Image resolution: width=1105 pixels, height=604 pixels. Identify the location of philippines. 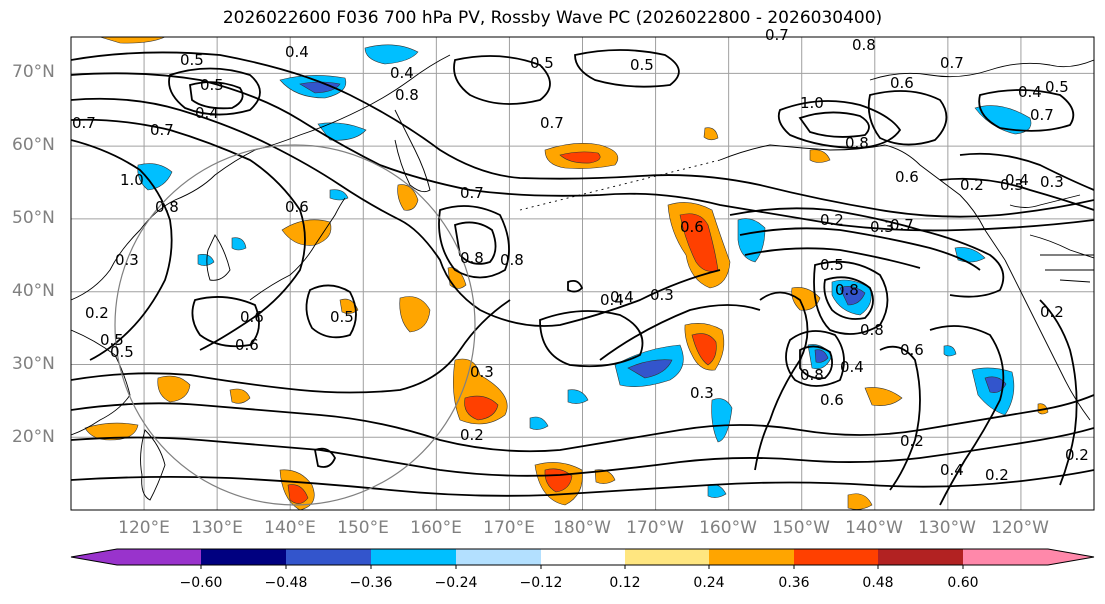
(153, 465).